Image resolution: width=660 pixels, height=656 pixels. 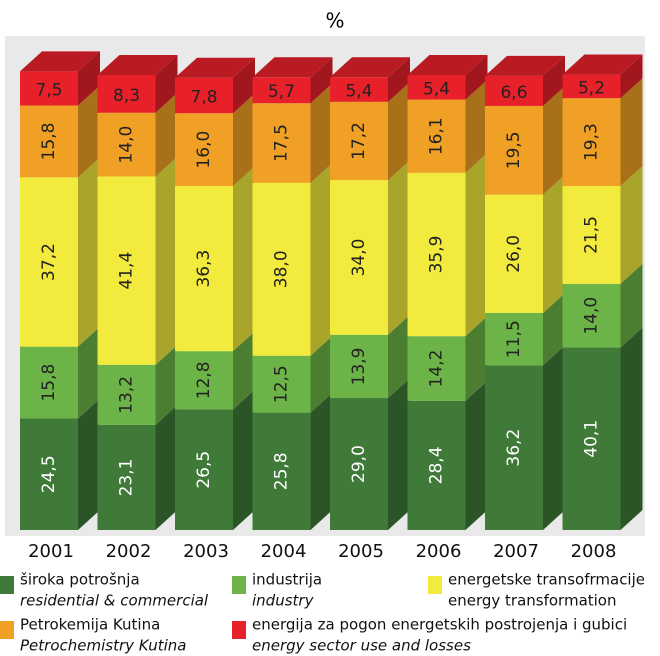 I want to click on legend-label: industrija, so click(x=287, y=580).